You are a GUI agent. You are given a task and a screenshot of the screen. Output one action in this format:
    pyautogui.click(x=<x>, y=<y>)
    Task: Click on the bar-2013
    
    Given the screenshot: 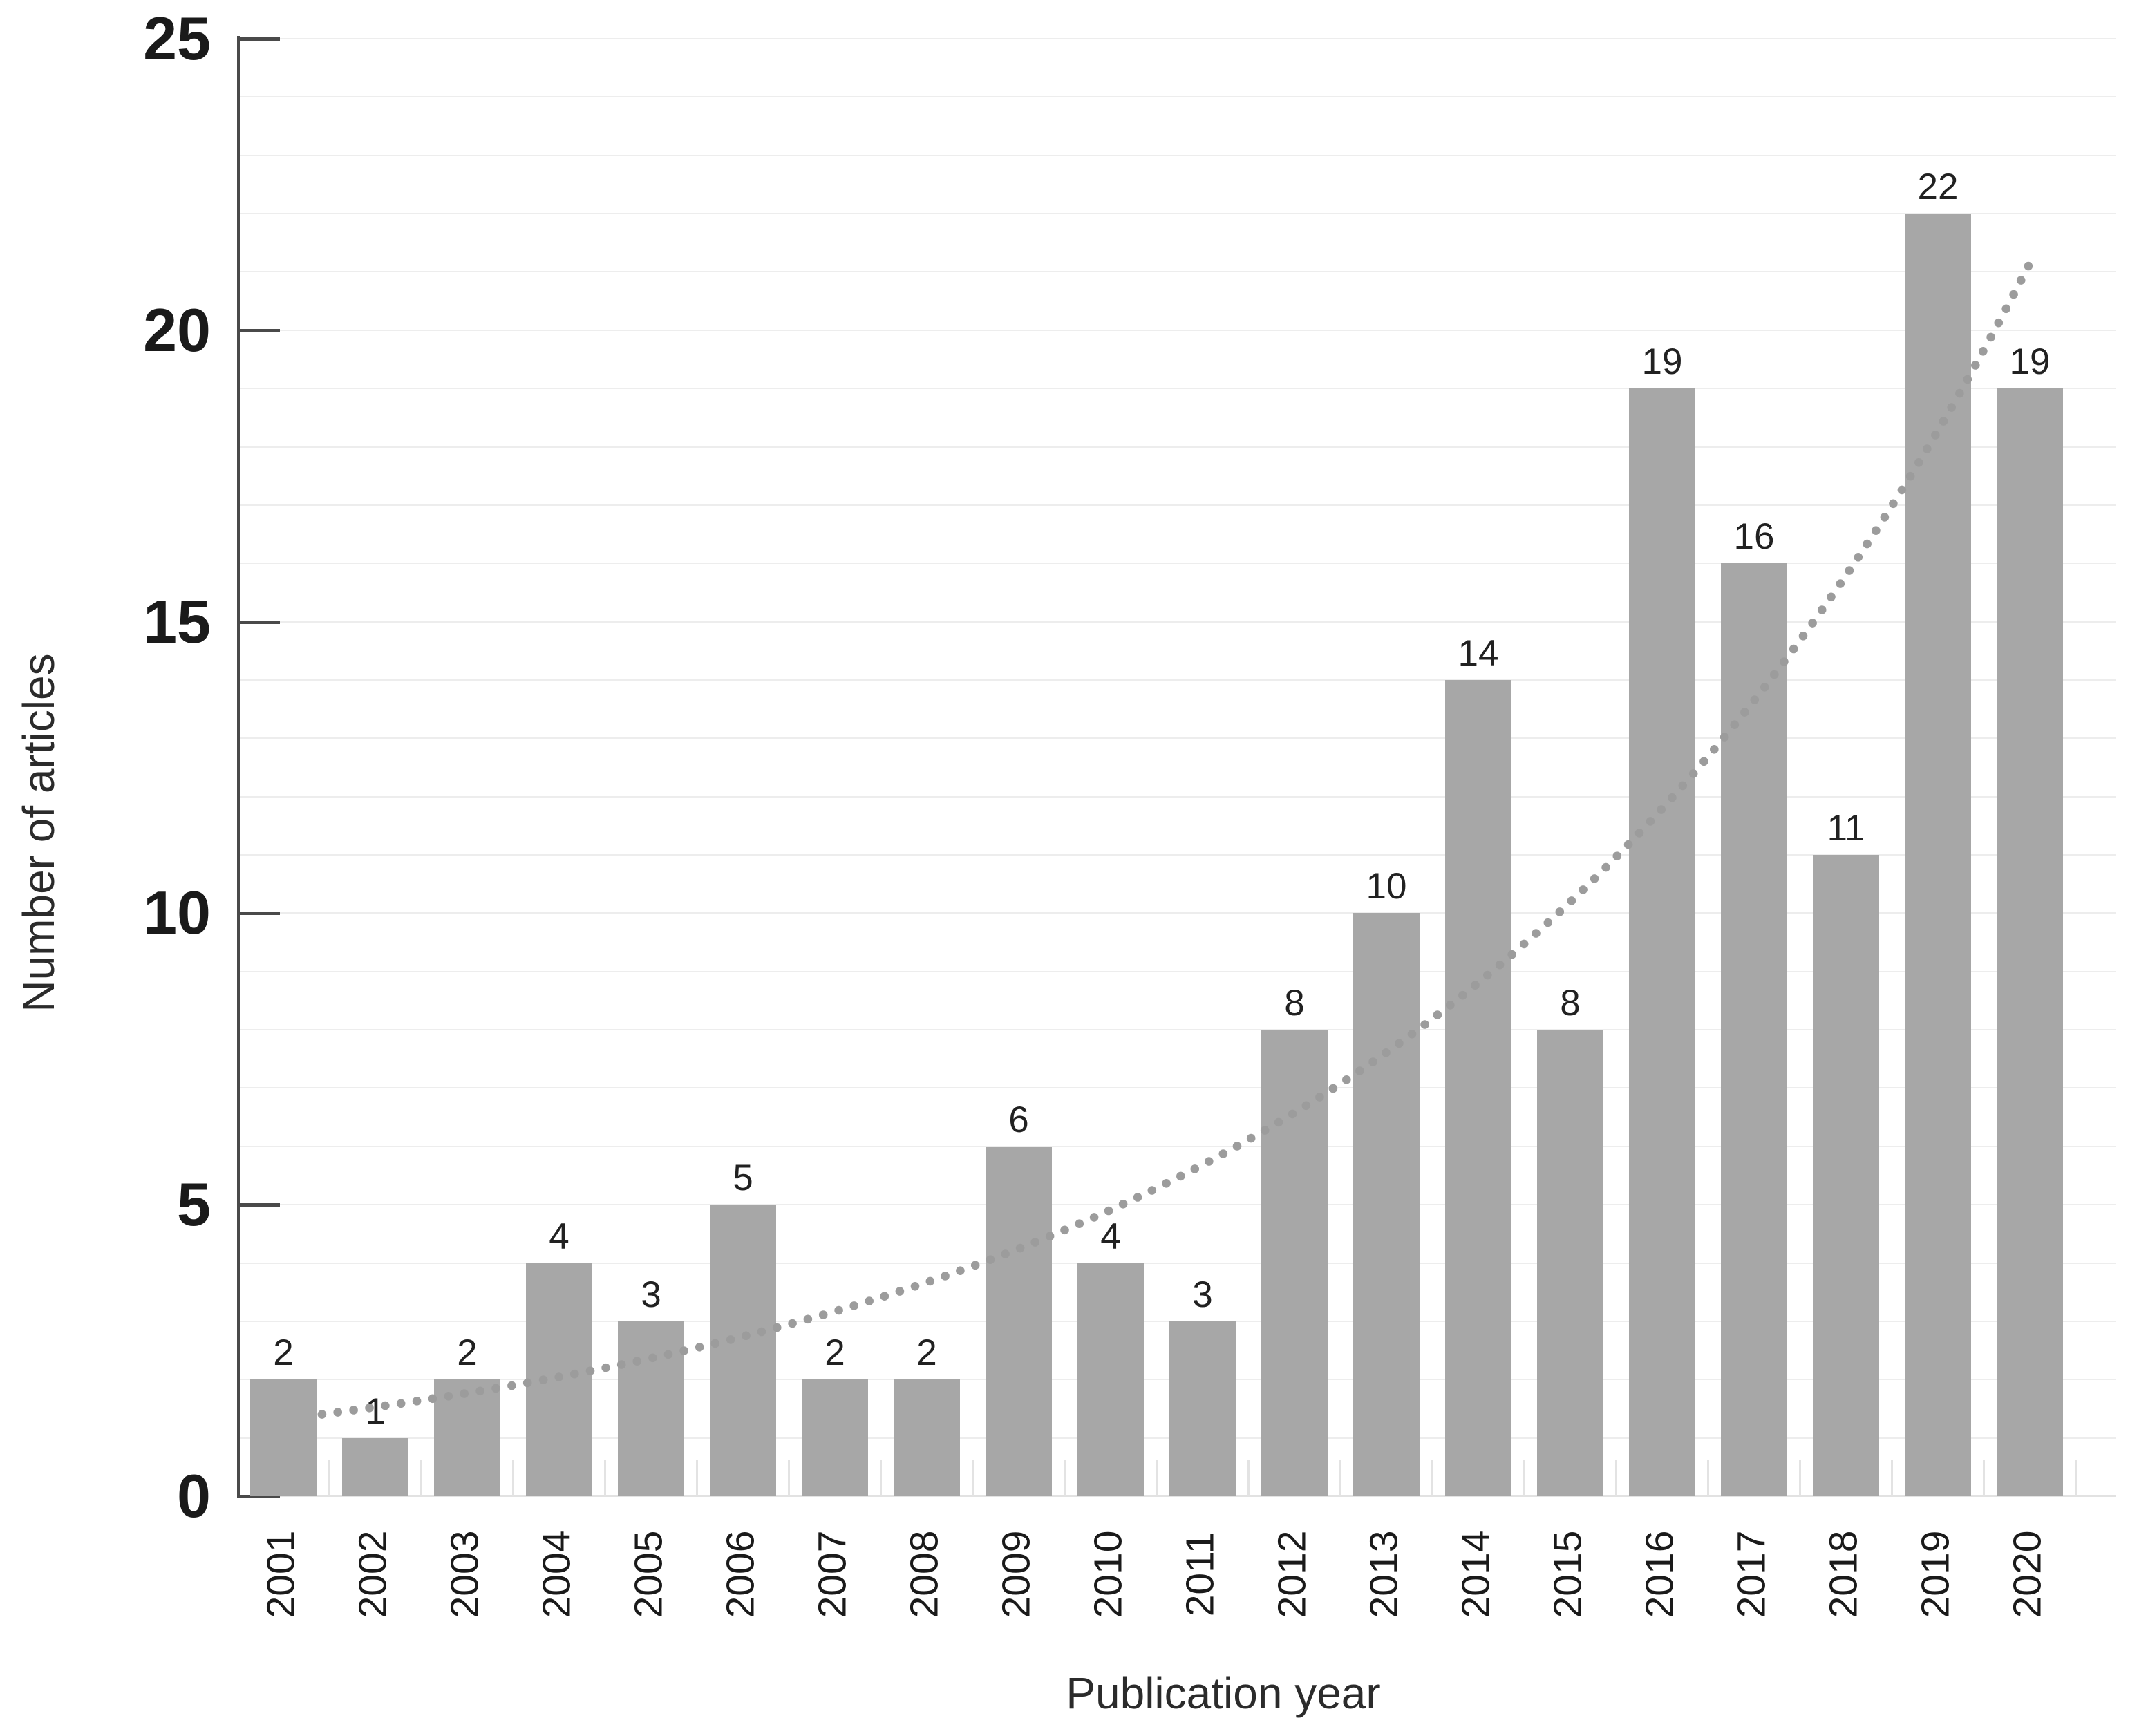 What is the action you would take?
    pyautogui.click(x=1386, y=1204)
    